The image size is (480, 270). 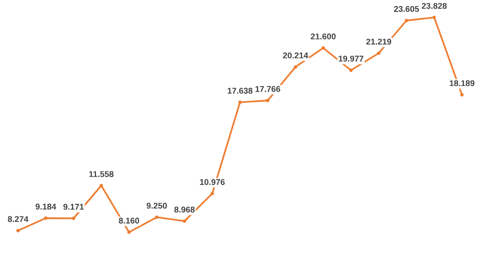 I want to click on data-label: 10.976, so click(x=212, y=182).